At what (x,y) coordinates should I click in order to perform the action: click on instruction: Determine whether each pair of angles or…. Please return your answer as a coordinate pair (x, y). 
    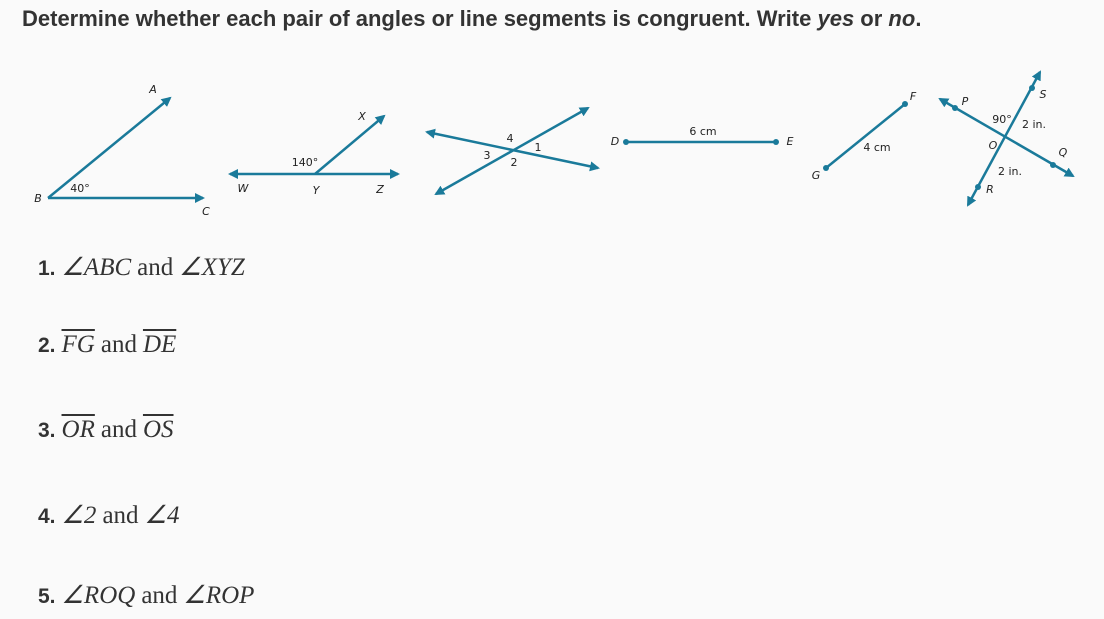
    Looking at the image, I should click on (471, 19).